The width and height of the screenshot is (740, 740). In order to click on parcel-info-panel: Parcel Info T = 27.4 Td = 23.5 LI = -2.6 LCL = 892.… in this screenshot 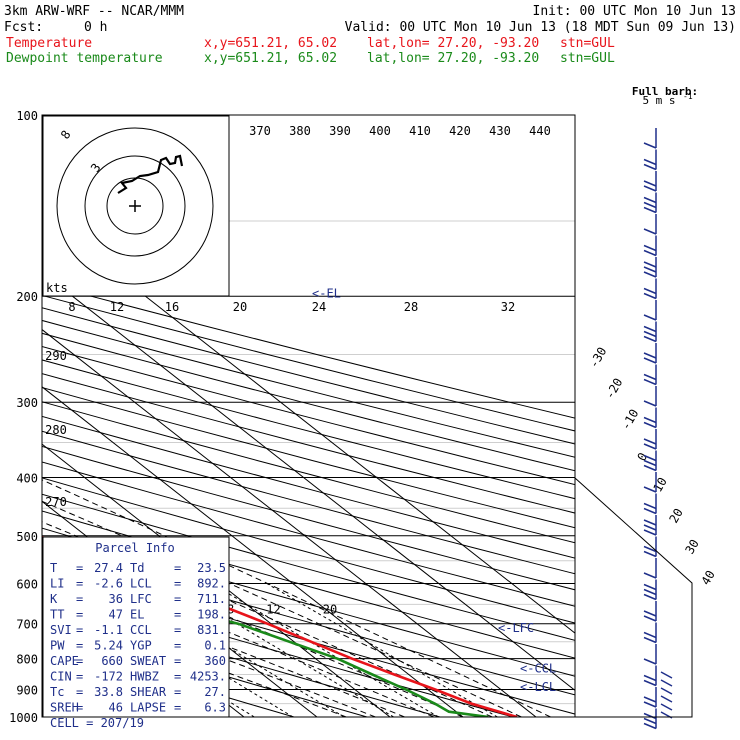, I will do `click(136, 633)`.